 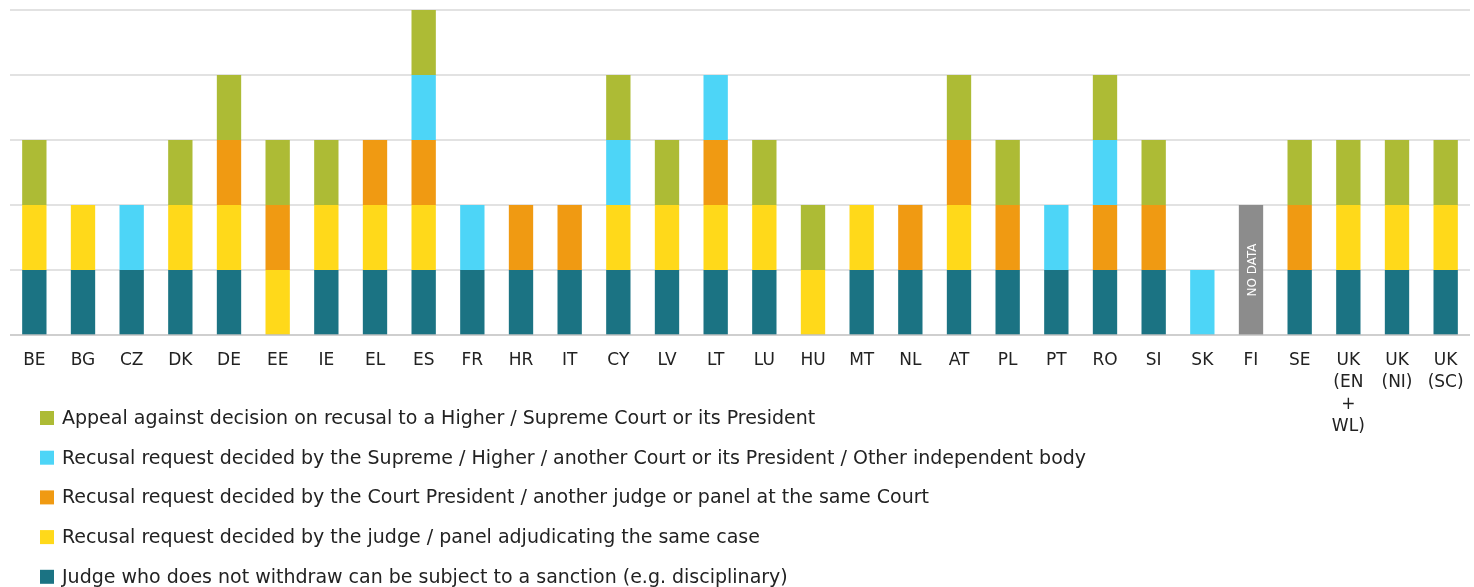 I want to click on legend-label: Judge who does not withdraw can be subject to a sanction (e.g. disciplinary), so click(x=424, y=575).